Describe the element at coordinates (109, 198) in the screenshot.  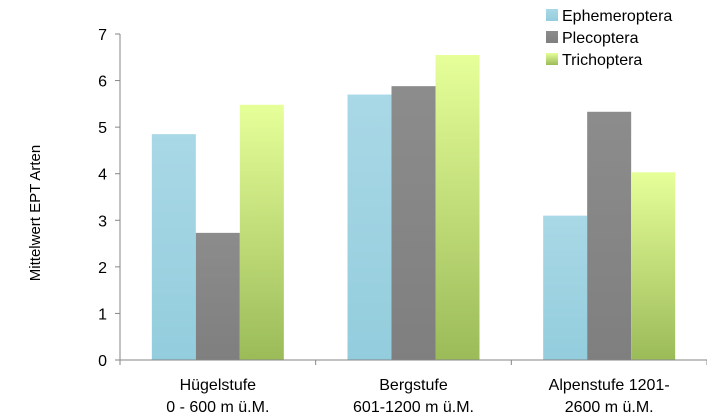
I see `y-axis: 0 1 2 3 4 5 6 7` at that location.